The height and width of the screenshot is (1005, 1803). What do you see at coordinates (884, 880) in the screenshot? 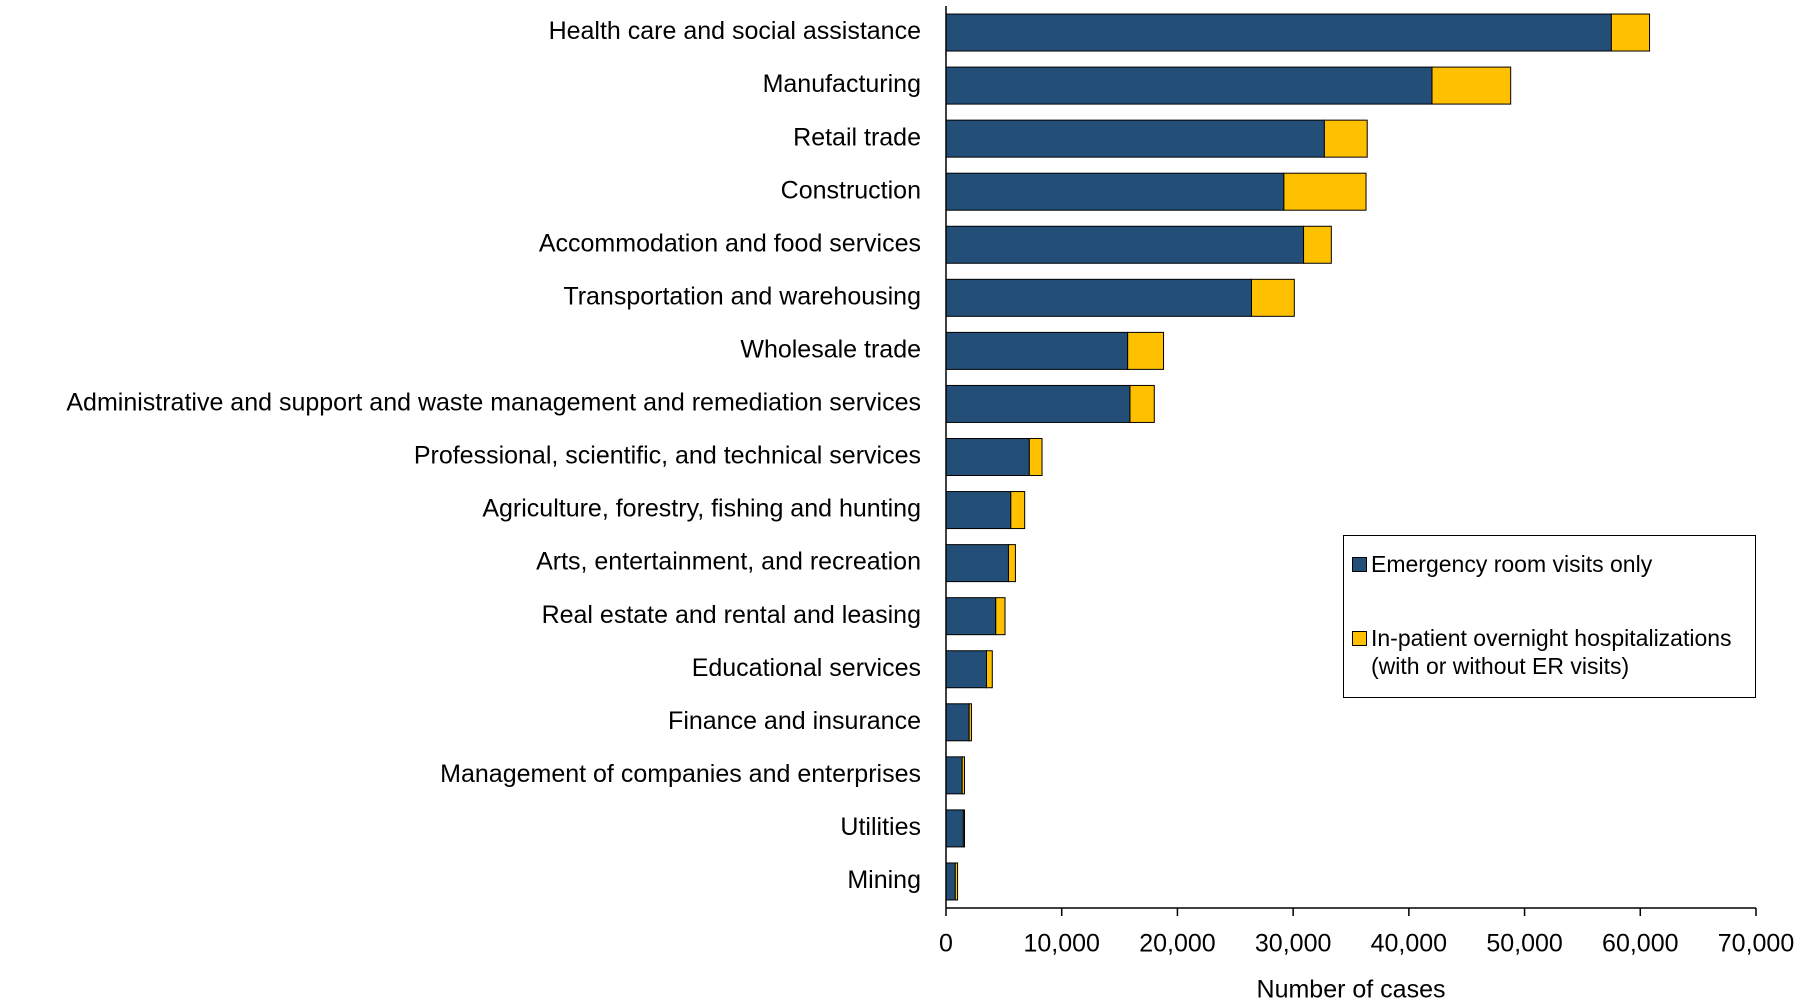
I see `y-tick-label: Mining` at bounding box center [884, 880].